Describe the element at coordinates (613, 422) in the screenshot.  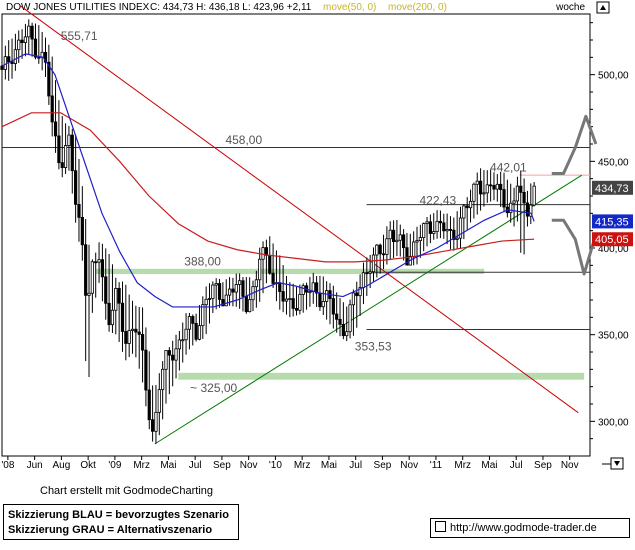
I see `y-tick-label: 300,00` at that location.